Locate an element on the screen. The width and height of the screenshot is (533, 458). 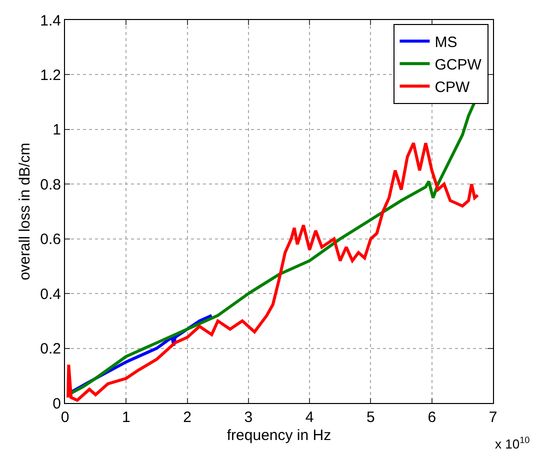
x-tick-label: 1 is located at coordinates (126, 417).